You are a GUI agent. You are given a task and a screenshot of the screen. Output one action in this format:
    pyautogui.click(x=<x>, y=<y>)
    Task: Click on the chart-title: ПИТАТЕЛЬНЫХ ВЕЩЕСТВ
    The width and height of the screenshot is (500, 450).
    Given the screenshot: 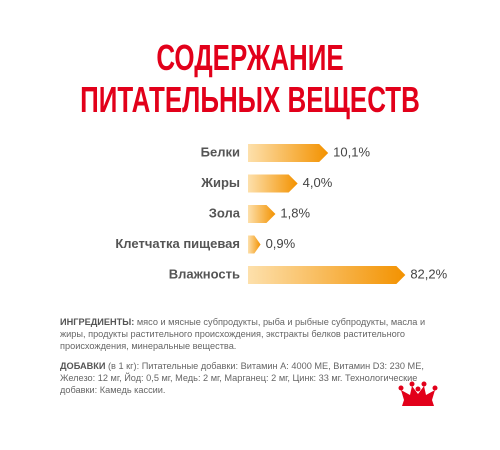 What is the action you would take?
    pyautogui.click(x=250, y=100)
    